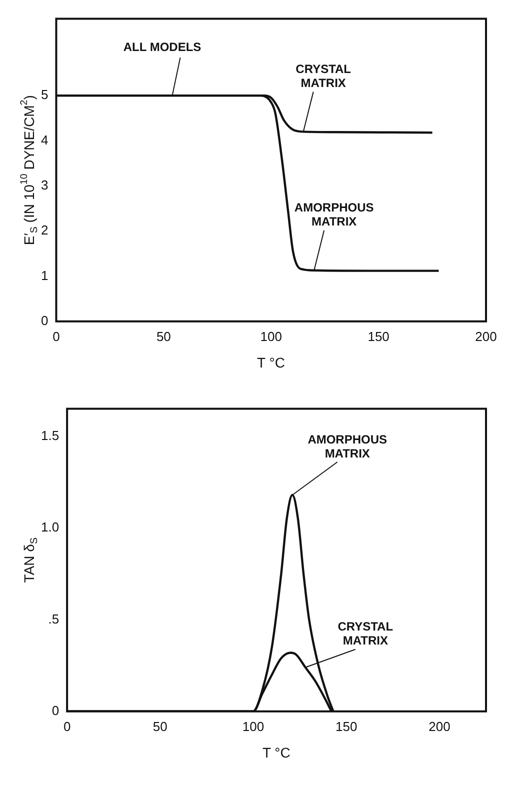  Describe the element at coordinates (54, 618) in the screenshot. I see `y-tick-label: .5` at that location.